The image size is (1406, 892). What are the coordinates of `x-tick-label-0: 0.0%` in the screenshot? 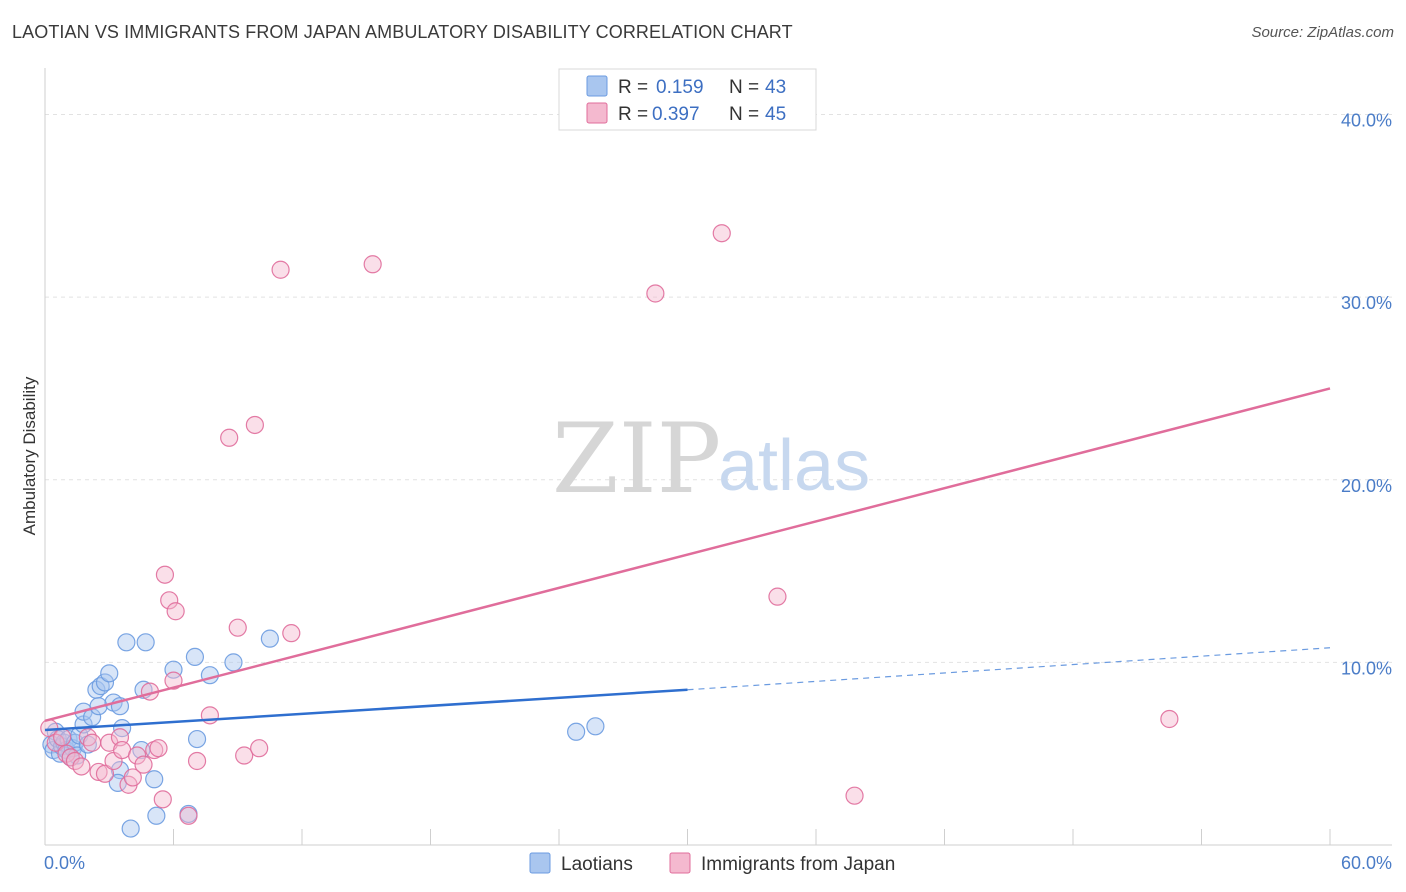 It's located at (64, 863).